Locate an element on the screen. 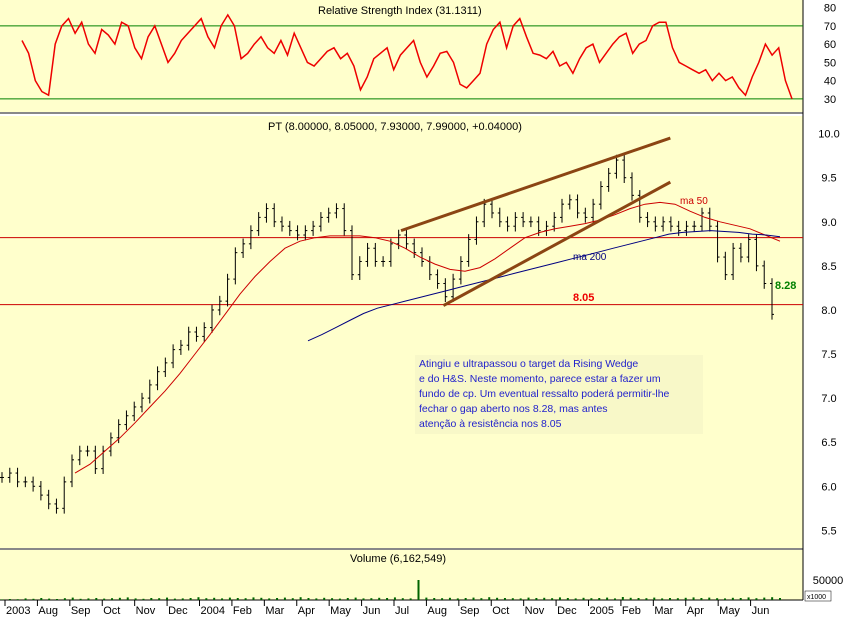 Image resolution: width=850 pixels, height=618 pixels. volume-multiplier: x1000 is located at coordinates (816, 597).